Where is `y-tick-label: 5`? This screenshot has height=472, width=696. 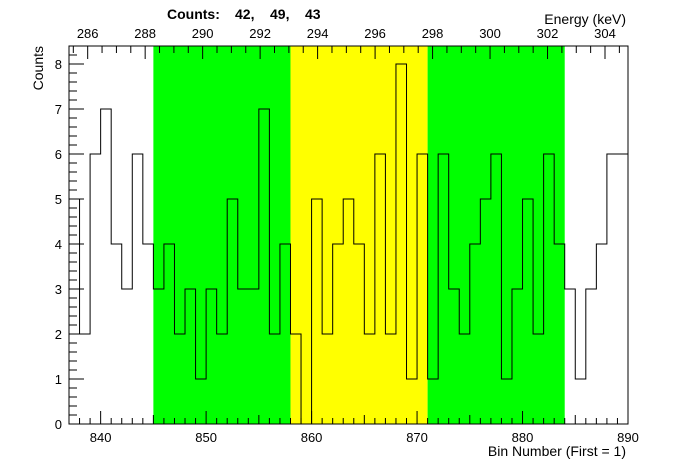
y-tick-label: 5 is located at coordinates (58, 199).